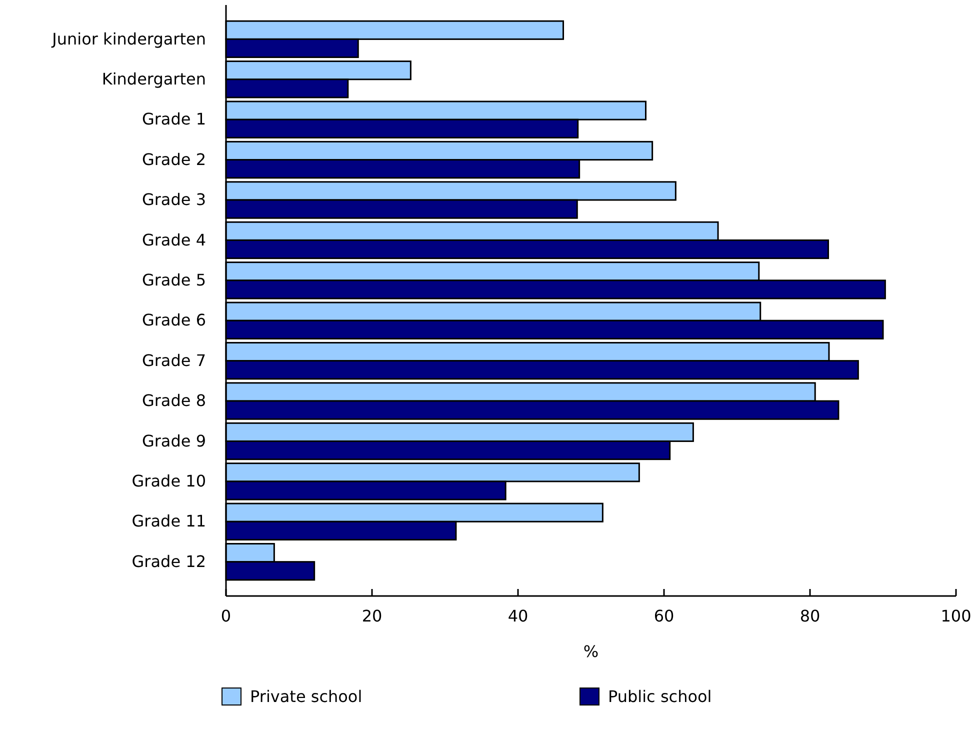 This screenshot has height=741, width=976. What do you see at coordinates (174, 440) in the screenshot?
I see `y-tick-label: Grade 9` at bounding box center [174, 440].